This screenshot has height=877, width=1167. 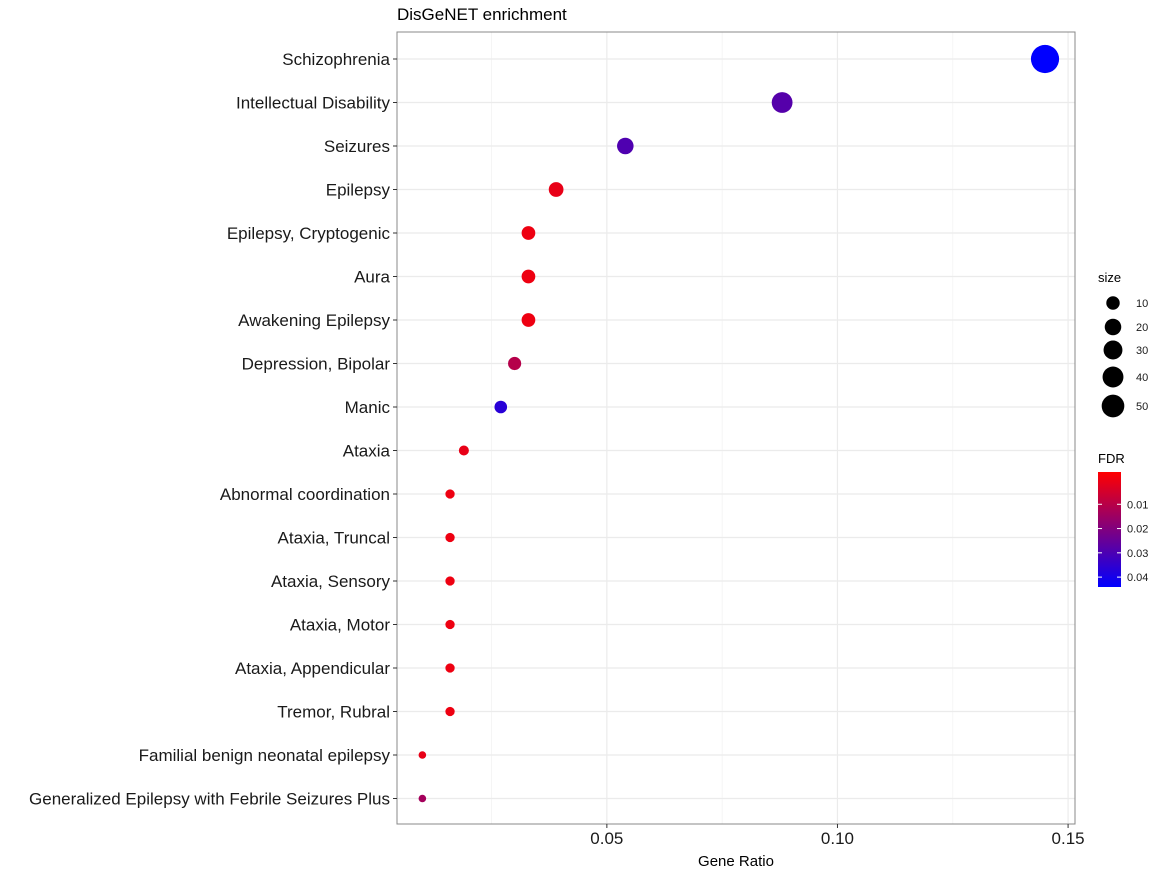 What do you see at coordinates (358, 190) in the screenshot?
I see `category-label: Epilepsy` at bounding box center [358, 190].